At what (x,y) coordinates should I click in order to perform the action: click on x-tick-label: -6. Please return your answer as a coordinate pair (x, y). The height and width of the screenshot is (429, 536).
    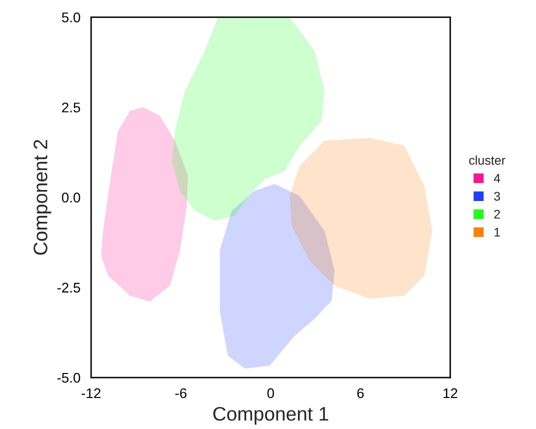
    Looking at the image, I should click on (180, 393).